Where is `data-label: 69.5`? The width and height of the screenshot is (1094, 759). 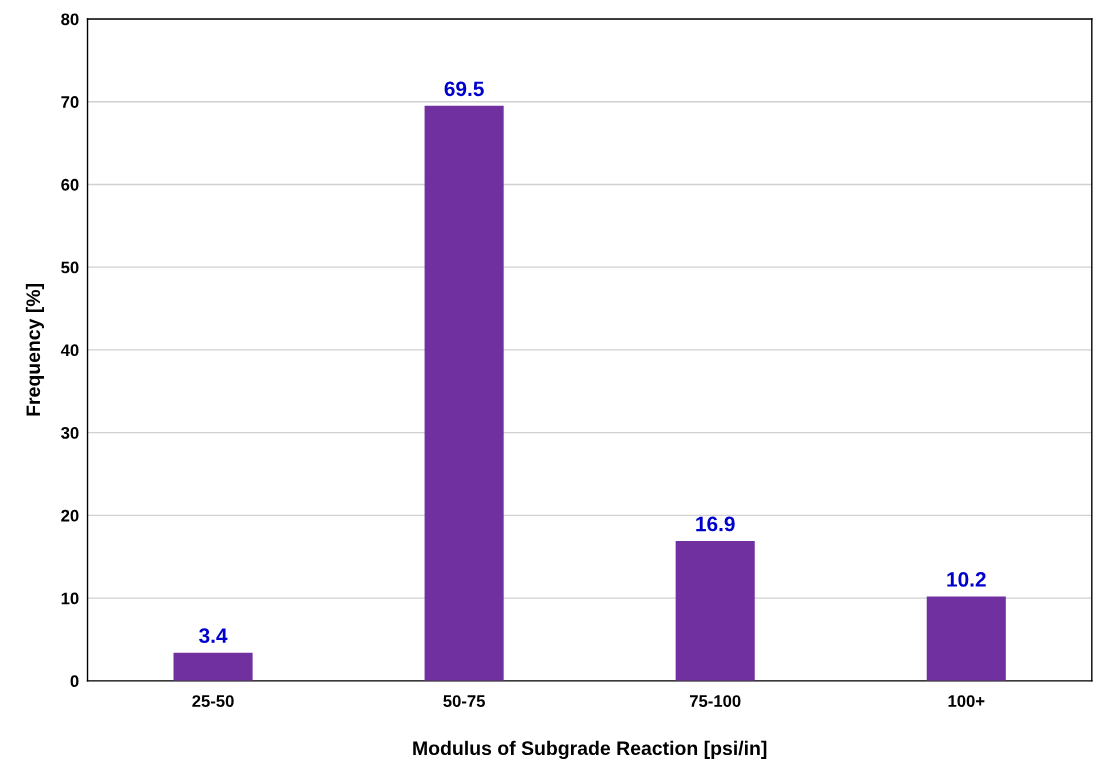
data-label: 69.5 is located at coordinates (464, 89).